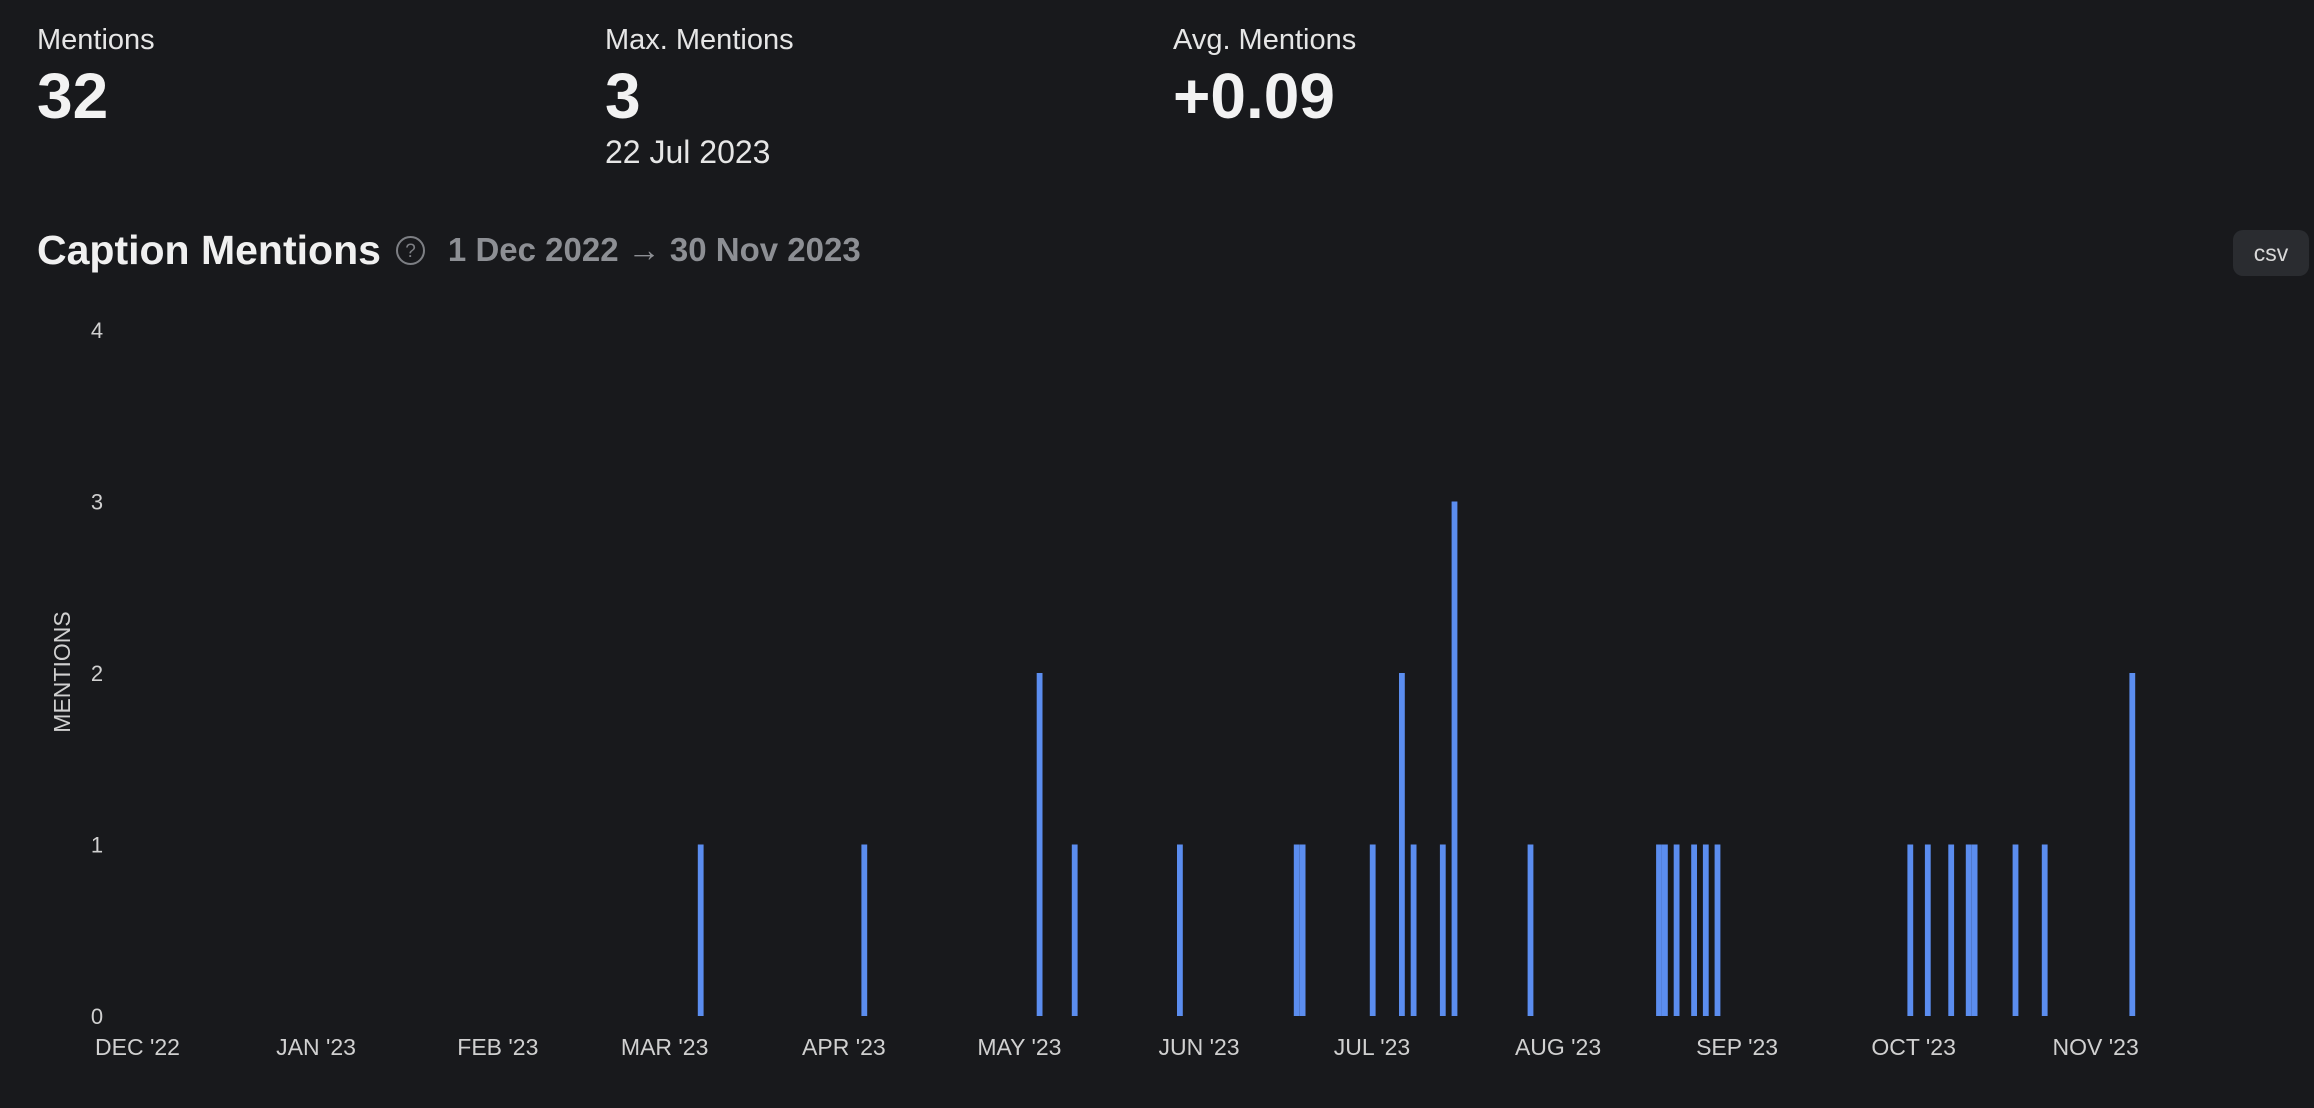 Image resolution: width=2314 pixels, height=1108 pixels. What do you see at coordinates (844, 1047) in the screenshot?
I see `x-tick-label: APR '23` at bounding box center [844, 1047].